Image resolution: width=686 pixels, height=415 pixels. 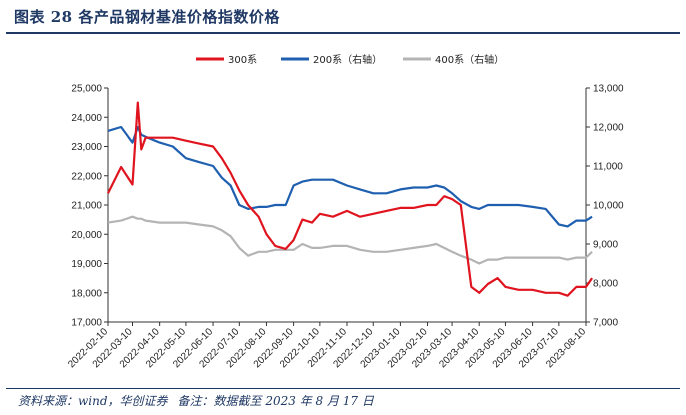 I want to click on y-left-tick-label: 25,000, so click(x=86, y=89).